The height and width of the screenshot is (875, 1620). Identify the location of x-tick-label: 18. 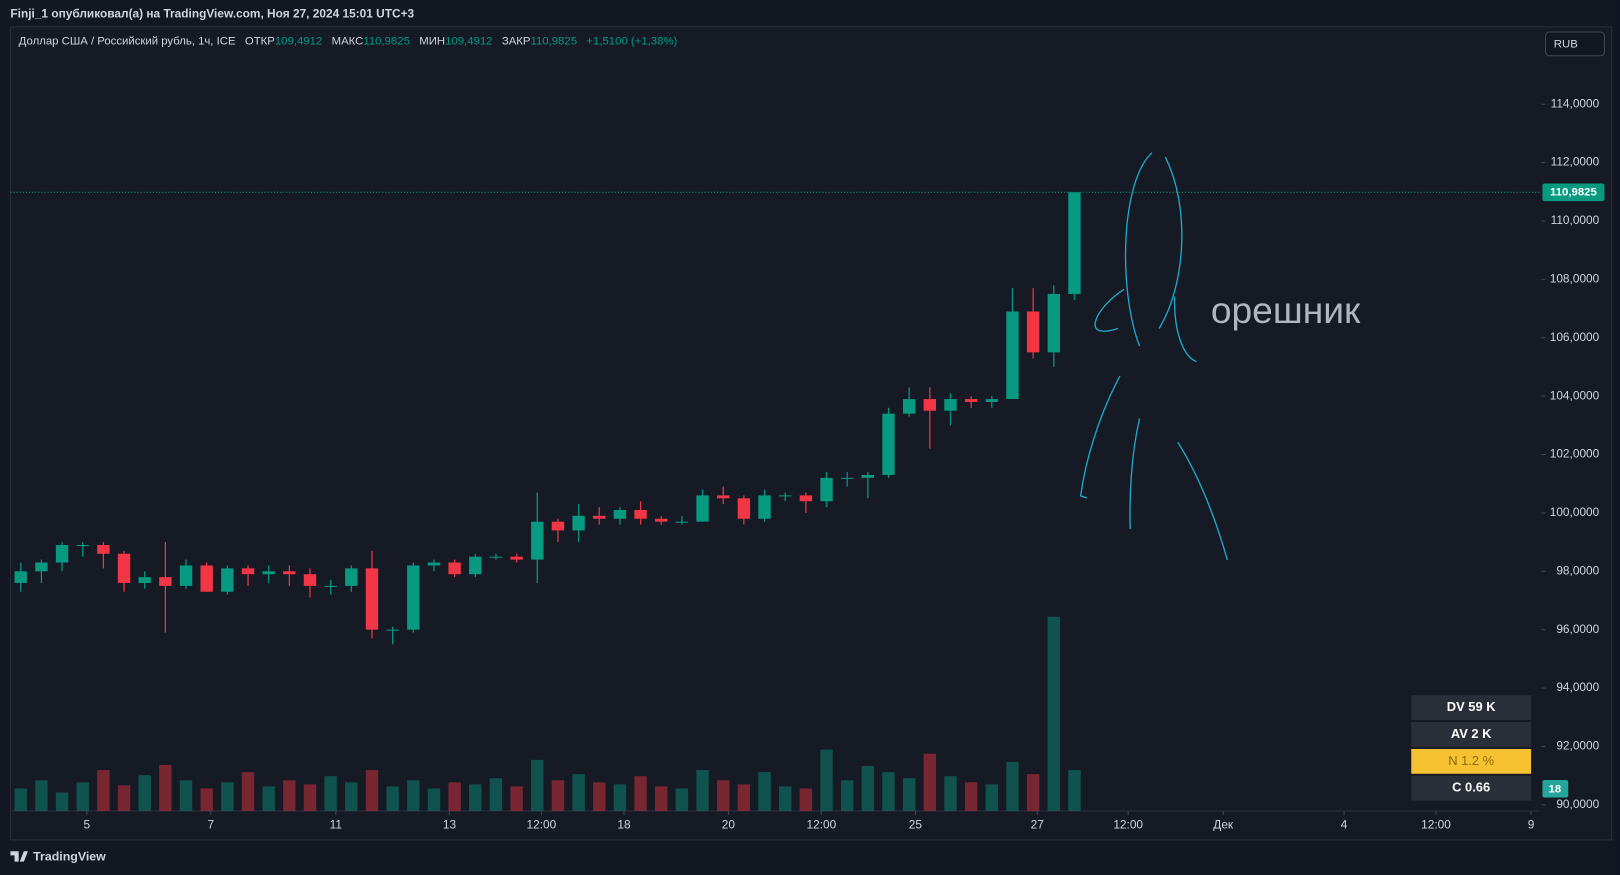
(624, 825).